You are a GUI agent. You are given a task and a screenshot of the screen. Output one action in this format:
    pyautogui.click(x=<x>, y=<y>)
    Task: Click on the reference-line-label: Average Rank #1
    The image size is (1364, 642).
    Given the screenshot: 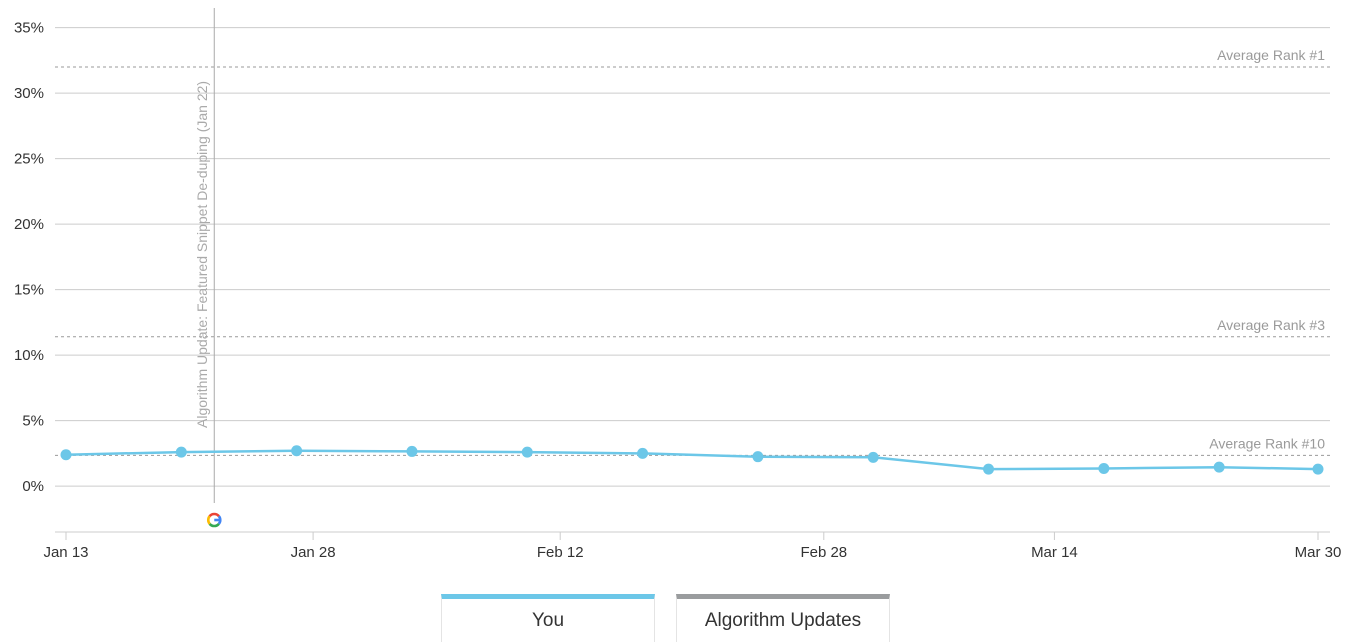 What is the action you would take?
    pyautogui.click(x=1271, y=55)
    